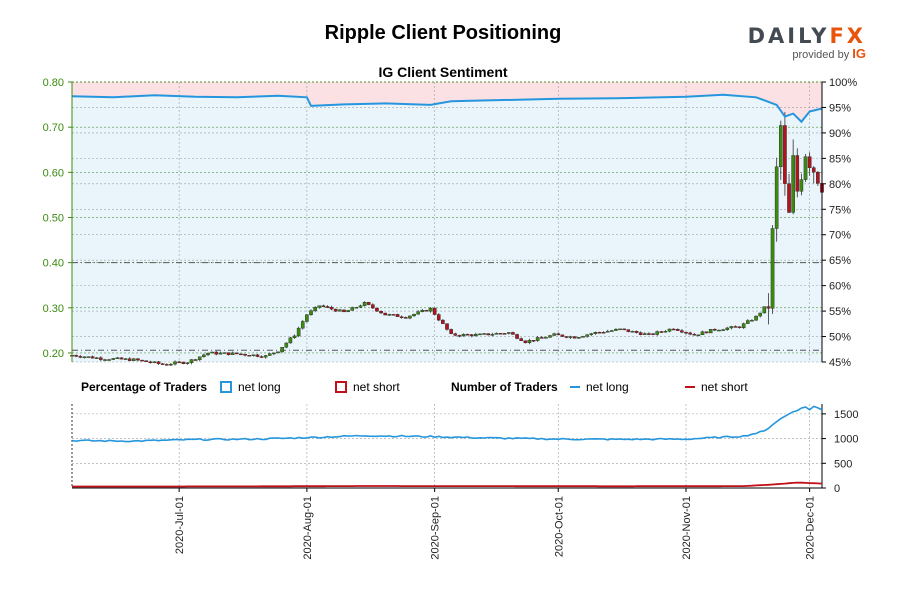 Image resolution: width=900 pixels, height=600 pixels. I want to click on count-tick-label: 1000, so click(846, 440).